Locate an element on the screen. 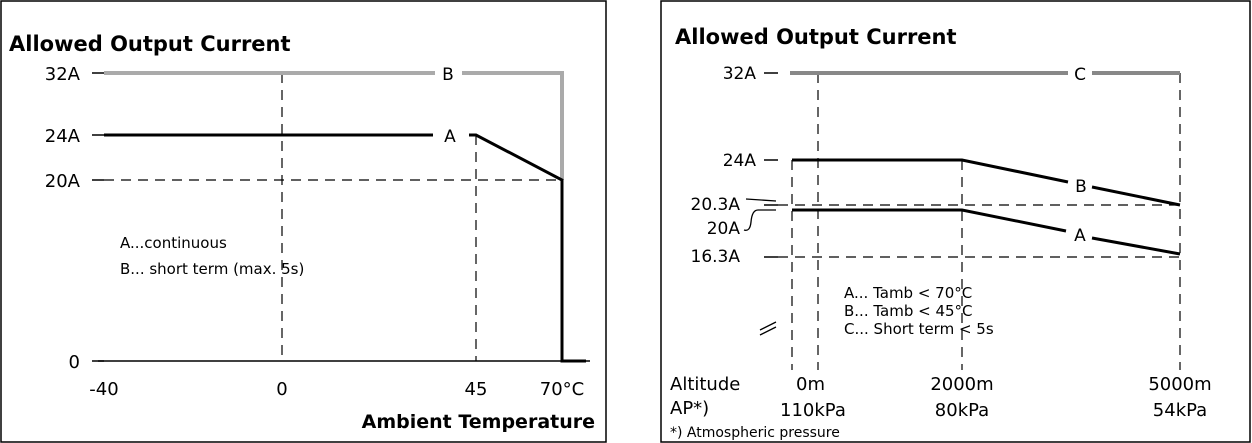 The width and height of the screenshot is (1252, 443). chart-left-x-title: Ambient Temperature is located at coordinates (478, 422).